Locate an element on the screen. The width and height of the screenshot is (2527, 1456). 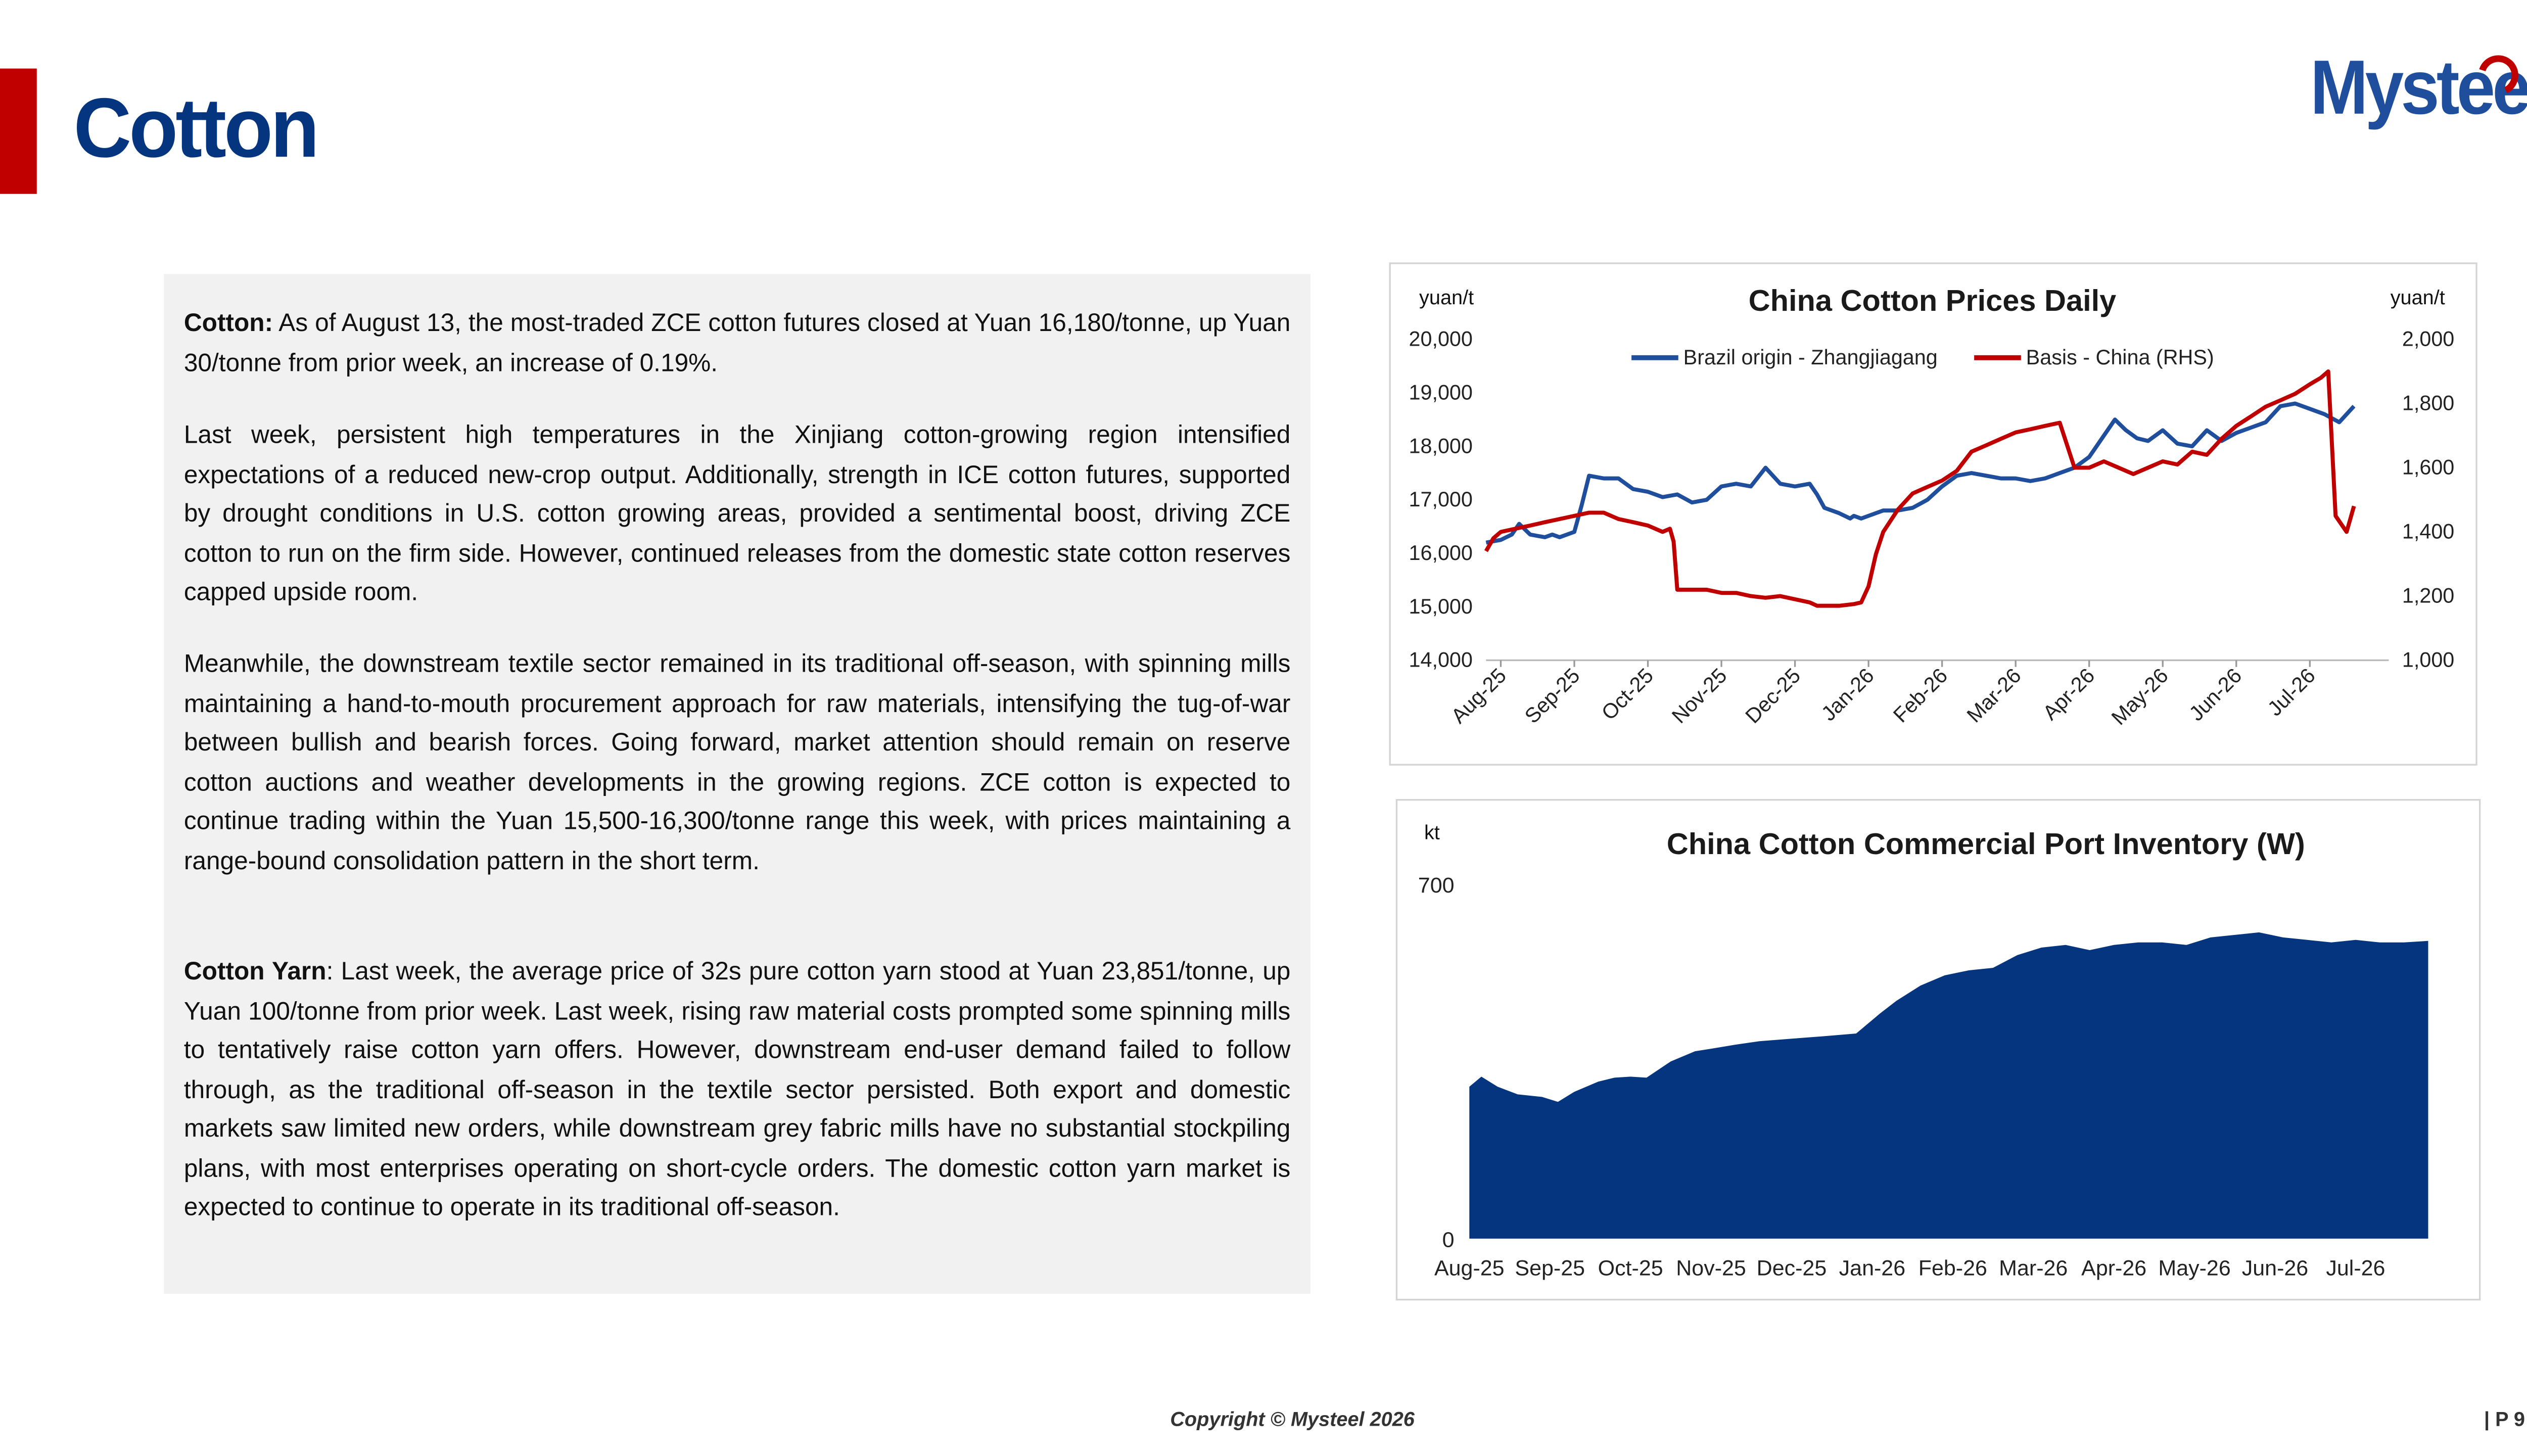
right-tick-label: 1,800 is located at coordinates (2428, 403).